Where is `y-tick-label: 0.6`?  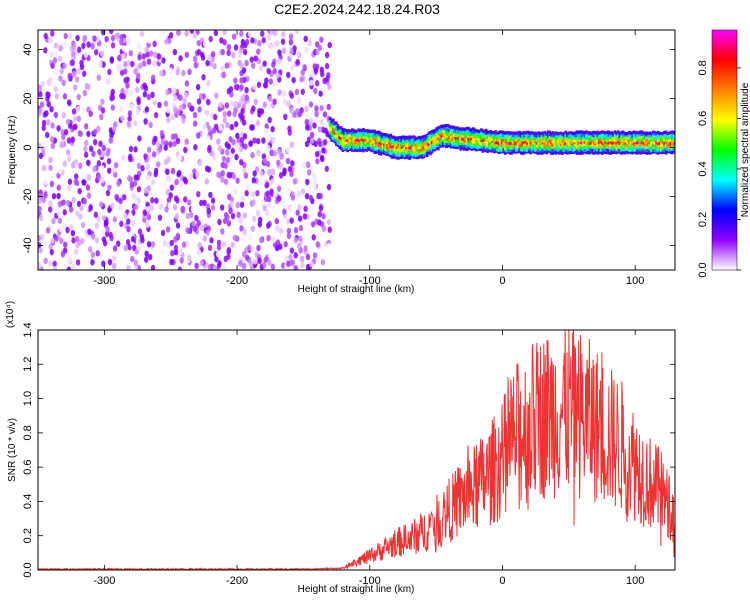 y-tick-label: 0.6 is located at coordinates (28, 466).